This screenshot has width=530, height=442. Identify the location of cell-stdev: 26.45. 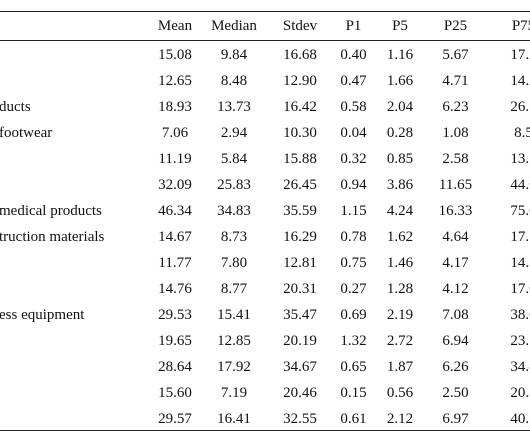
(300, 184).